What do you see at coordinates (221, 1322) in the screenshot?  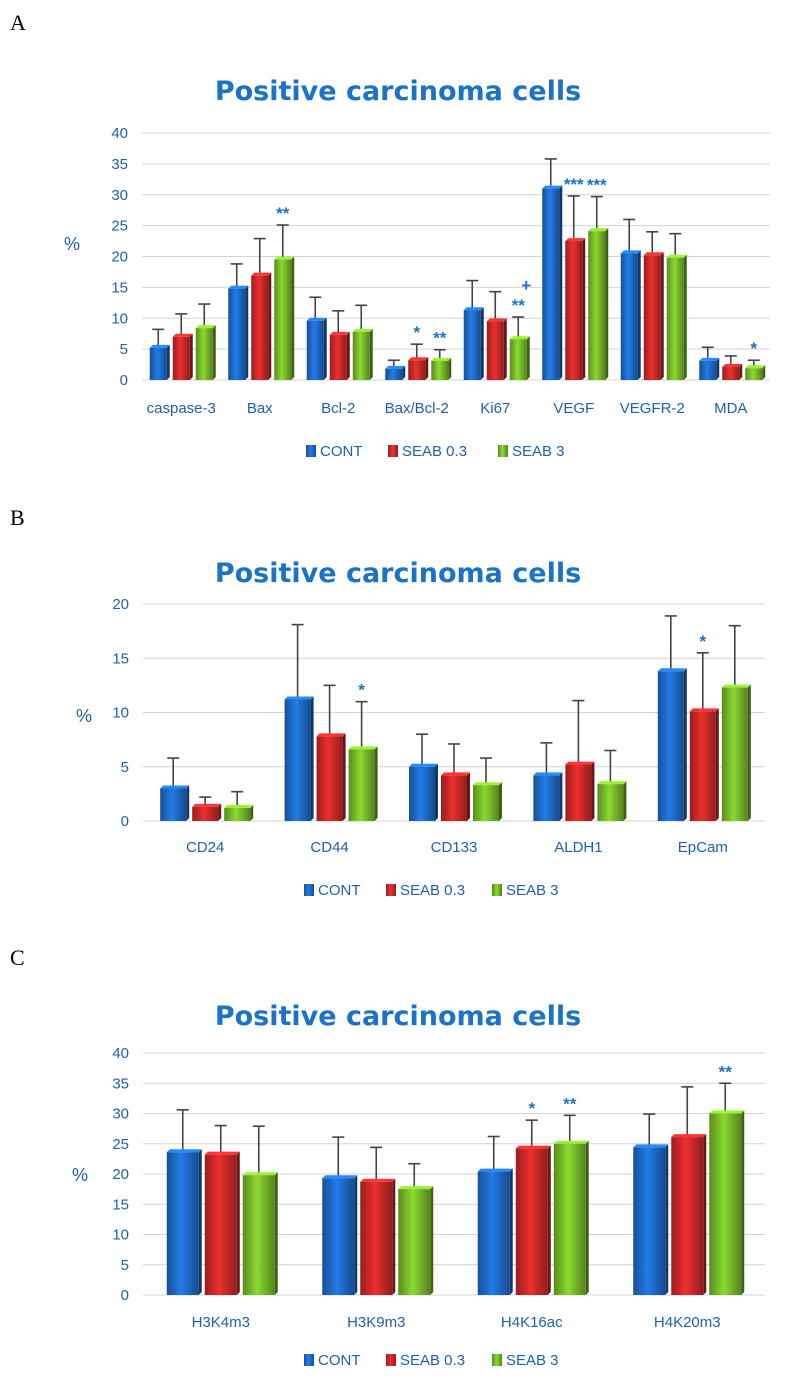 I see `category-label: H3K4m3` at bounding box center [221, 1322].